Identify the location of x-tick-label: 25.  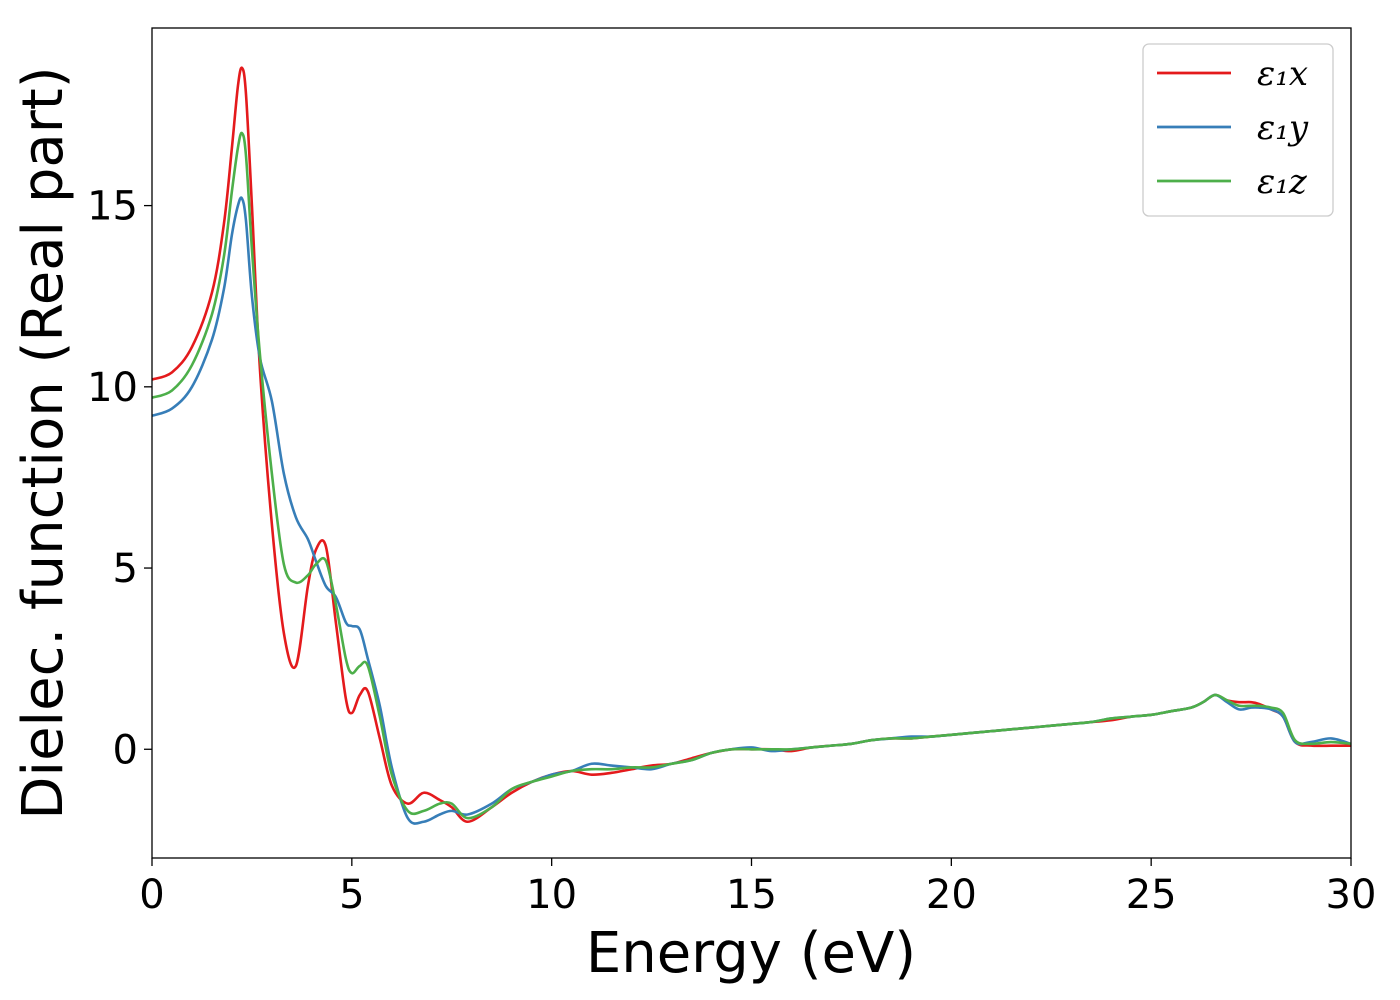
(1151, 895).